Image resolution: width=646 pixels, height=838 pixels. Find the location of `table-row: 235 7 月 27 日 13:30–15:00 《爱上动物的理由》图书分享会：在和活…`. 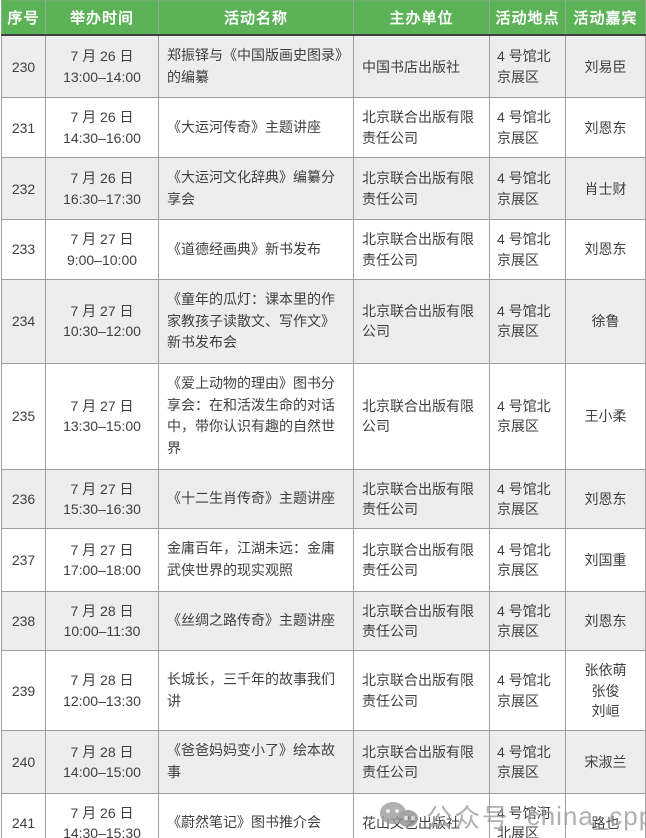

table-row: 235 7 月 27 日 13:30–15:00 《爱上动物的理由》图书分享会：在和活… is located at coordinates (323, 416).